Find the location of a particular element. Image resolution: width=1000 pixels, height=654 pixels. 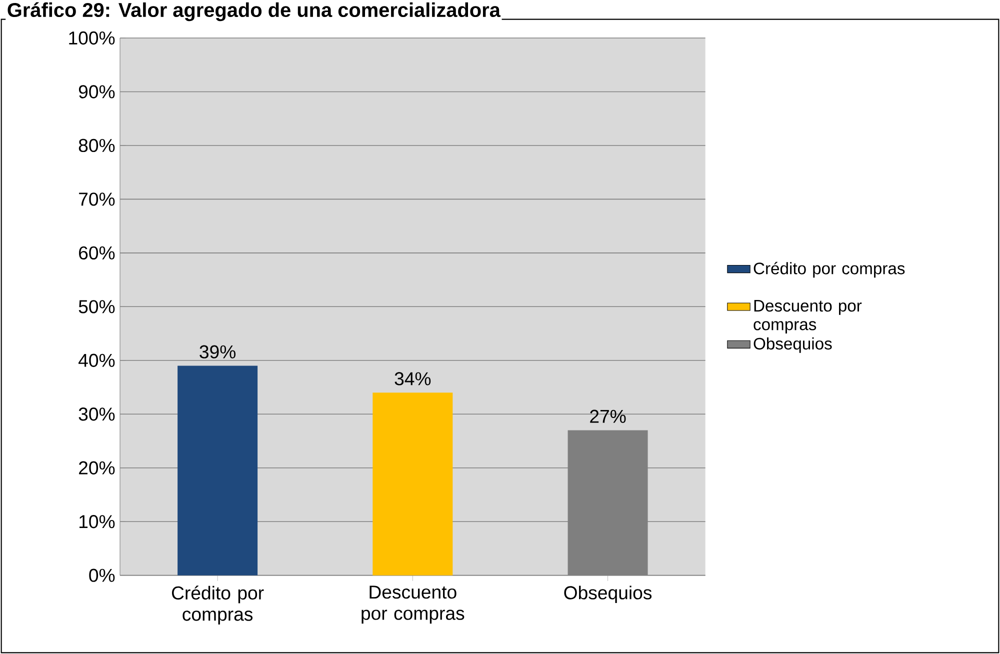

legend-label: Obsequios is located at coordinates (793, 345).